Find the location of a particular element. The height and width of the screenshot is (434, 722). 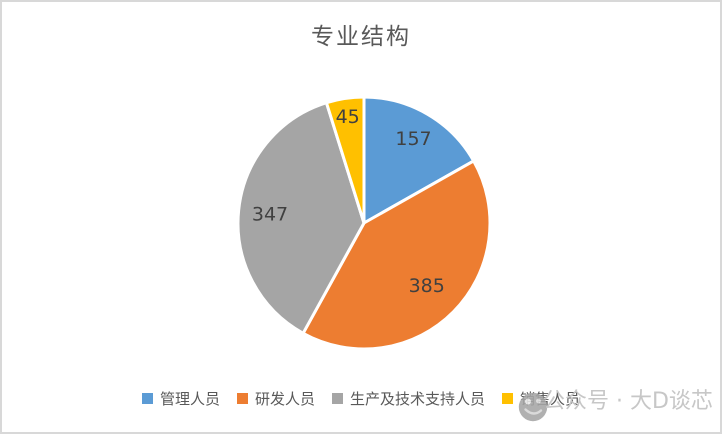

legend-item-1: 管理人员 is located at coordinates (180, 398).